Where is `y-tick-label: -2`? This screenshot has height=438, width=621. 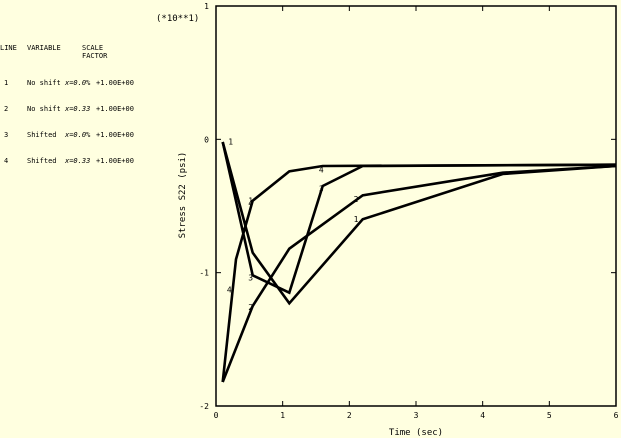
y-tick-label: -2 is located at coordinates (204, 406).